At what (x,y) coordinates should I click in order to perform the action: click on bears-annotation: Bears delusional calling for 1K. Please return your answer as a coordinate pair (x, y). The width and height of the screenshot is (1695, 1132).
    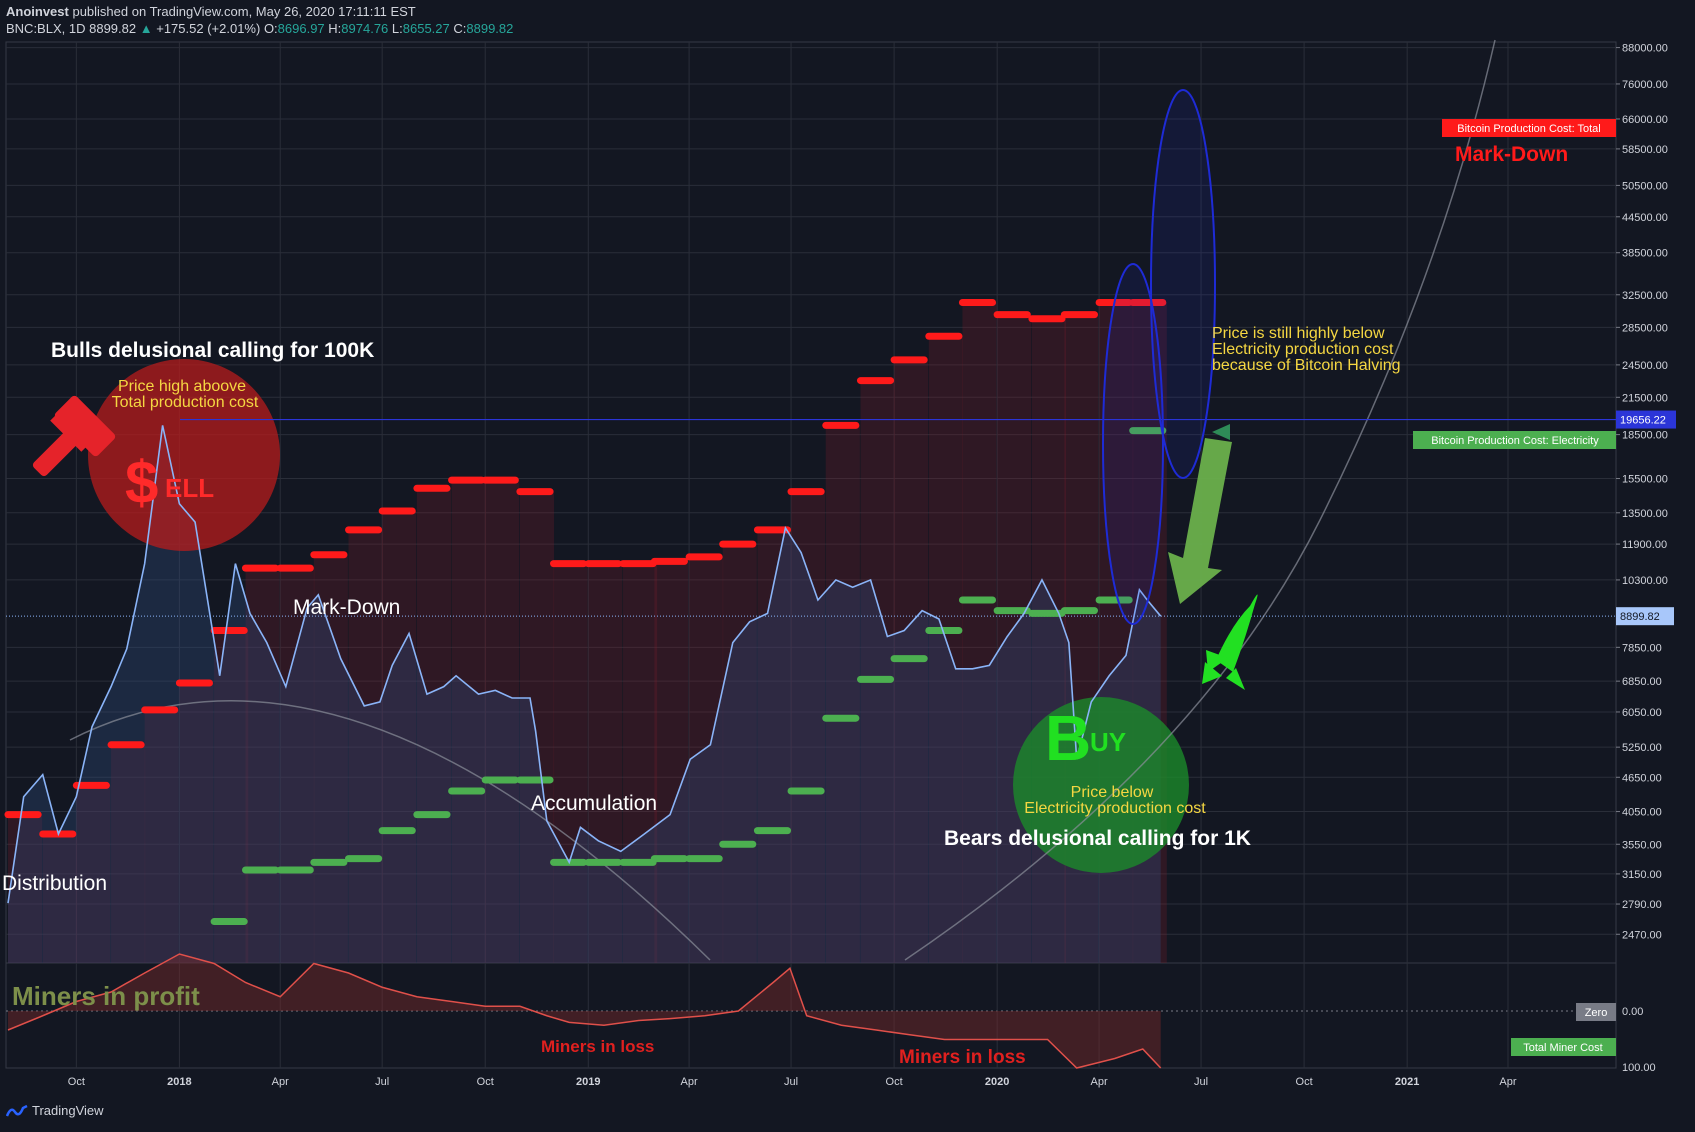
    Looking at the image, I should click on (1097, 838).